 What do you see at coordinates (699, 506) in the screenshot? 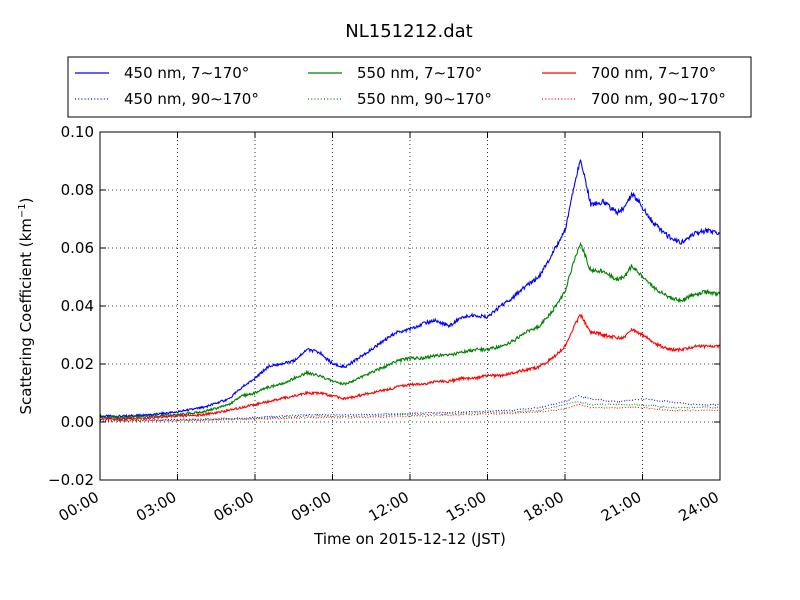
I see `x-tick-label: 24:00` at bounding box center [699, 506].